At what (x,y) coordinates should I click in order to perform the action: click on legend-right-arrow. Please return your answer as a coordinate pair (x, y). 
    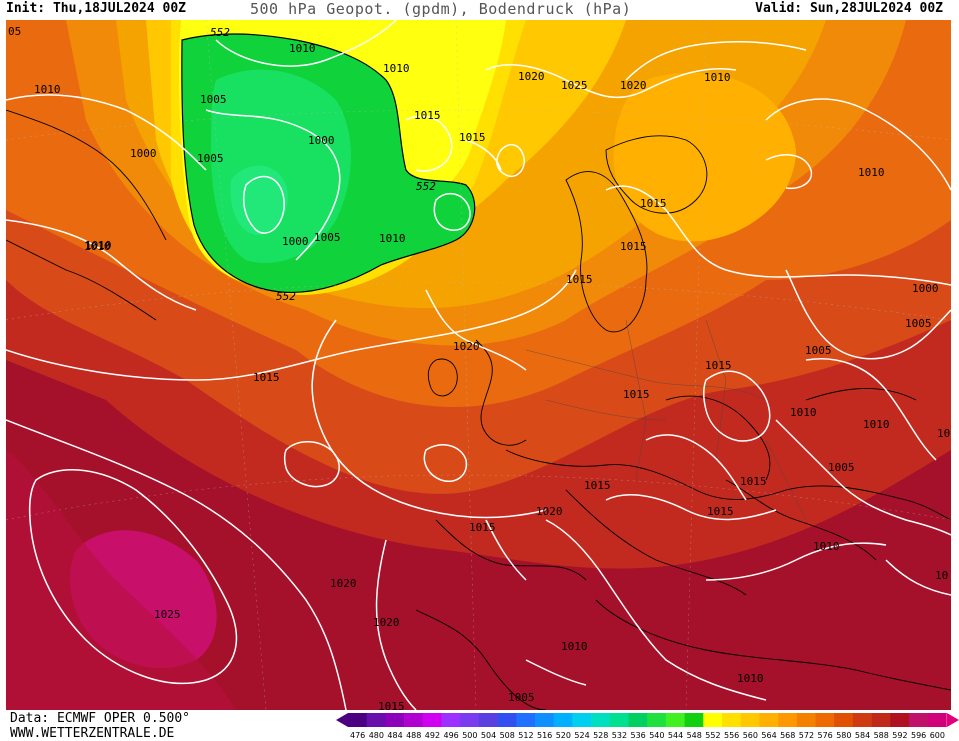
    Looking at the image, I should click on (953, 720).